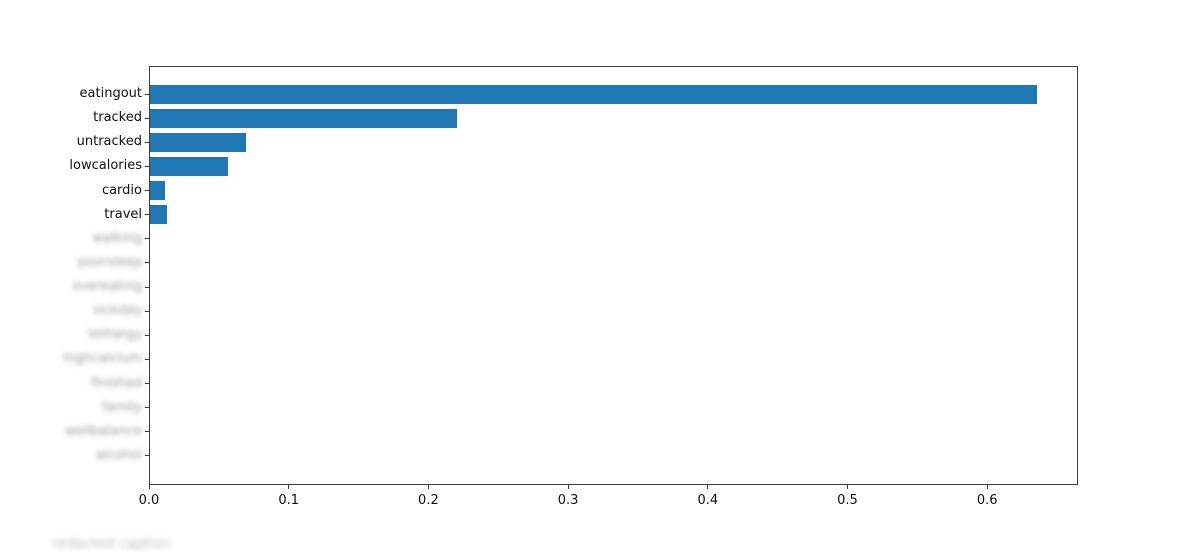  Describe the element at coordinates (198, 142) in the screenshot. I see `bar-untracked` at that location.